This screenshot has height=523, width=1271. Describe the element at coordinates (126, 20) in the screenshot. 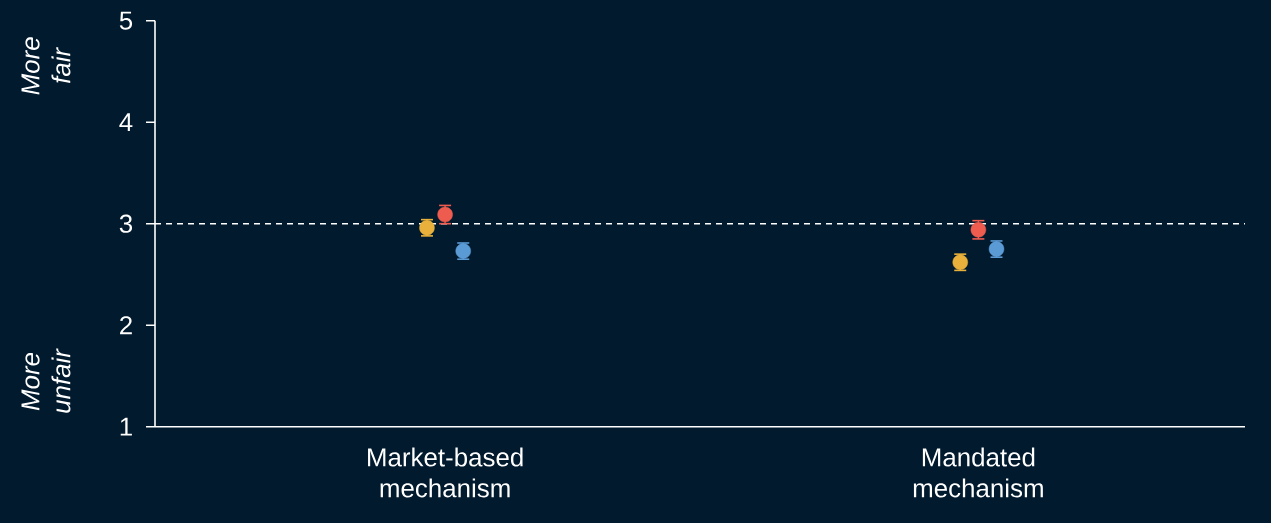

I see `y-tick-label: 5` at that location.